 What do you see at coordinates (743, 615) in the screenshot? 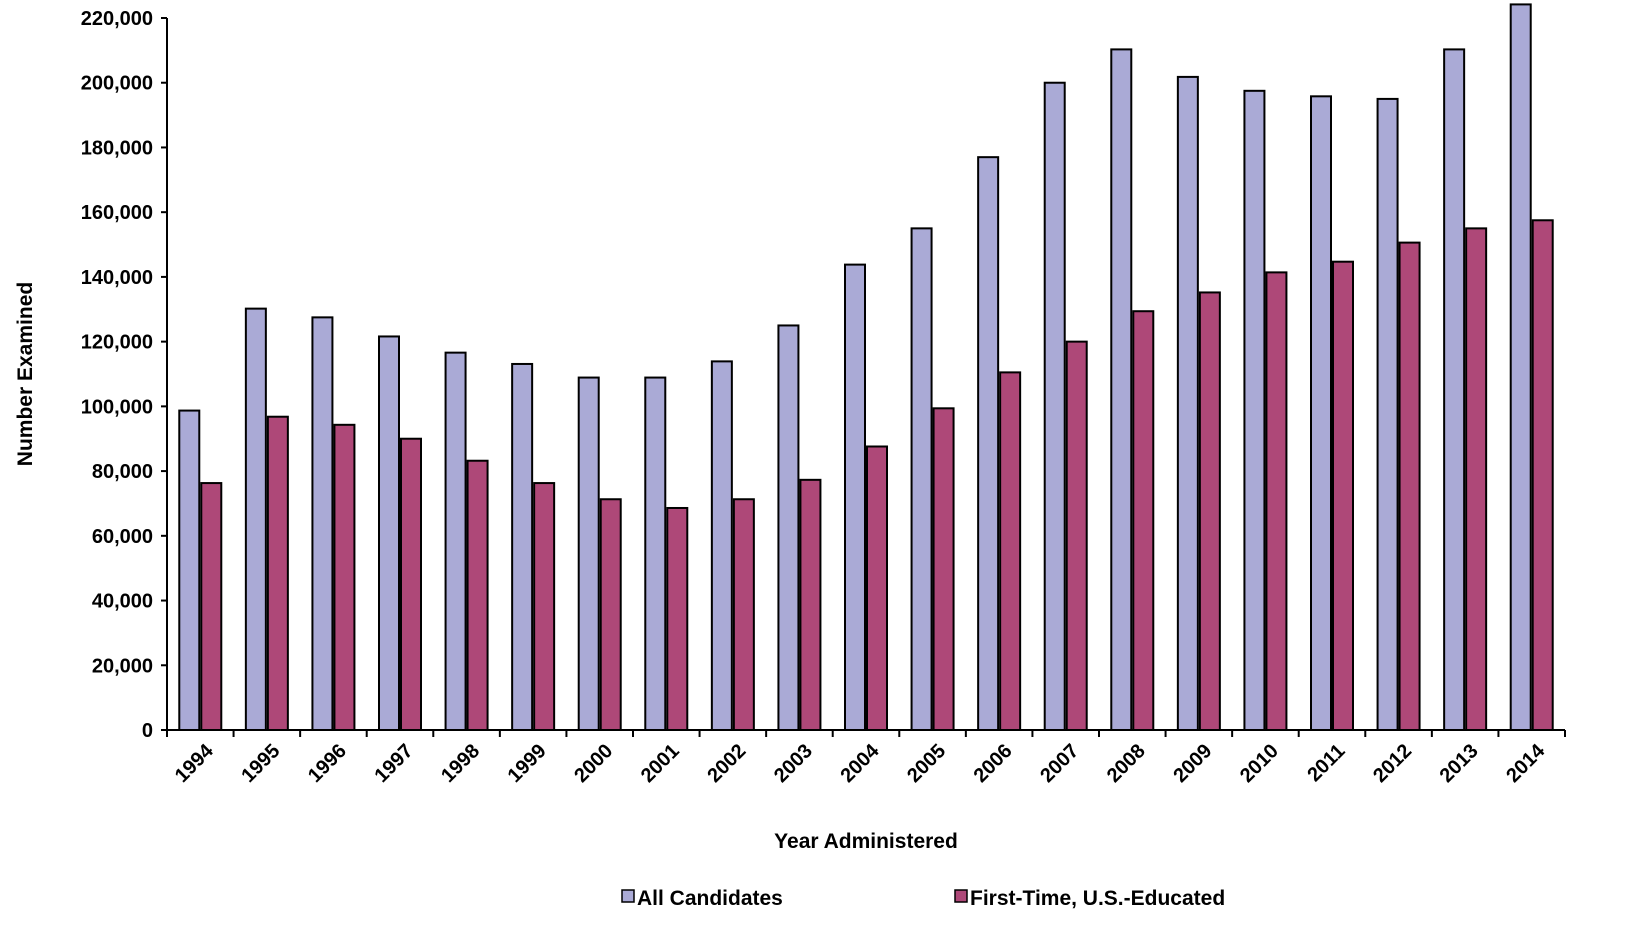
I see `bar-first-time-us-educated-2002` at bounding box center [743, 615].